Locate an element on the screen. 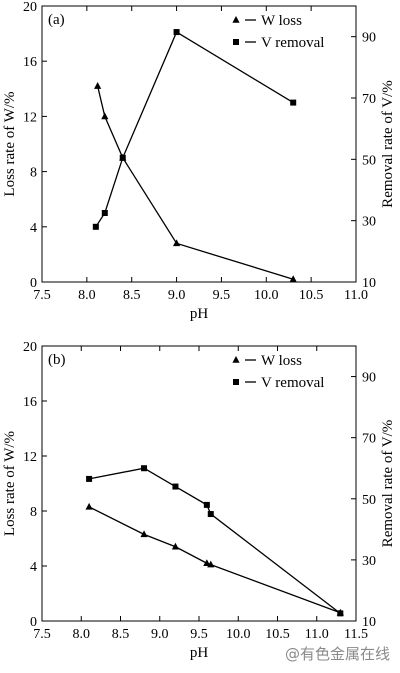 The width and height of the screenshot is (400, 673). x-tick-label: 11.5 is located at coordinates (356, 634).